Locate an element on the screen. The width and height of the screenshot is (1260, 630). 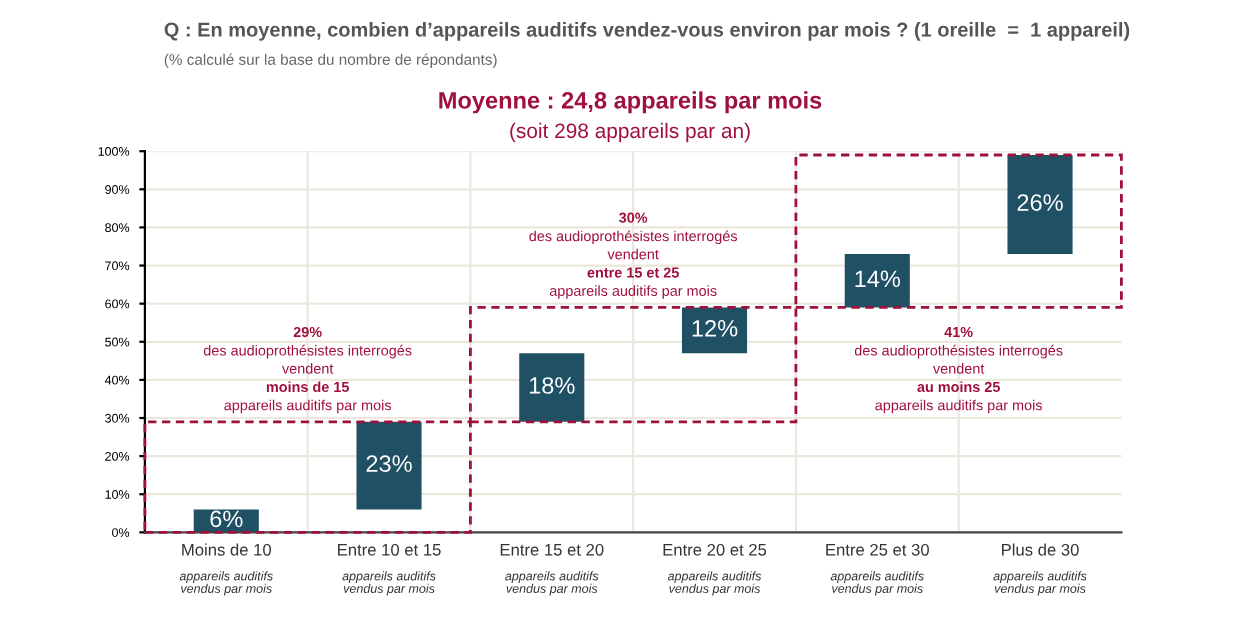
data-label: 23% is located at coordinates (389, 463).